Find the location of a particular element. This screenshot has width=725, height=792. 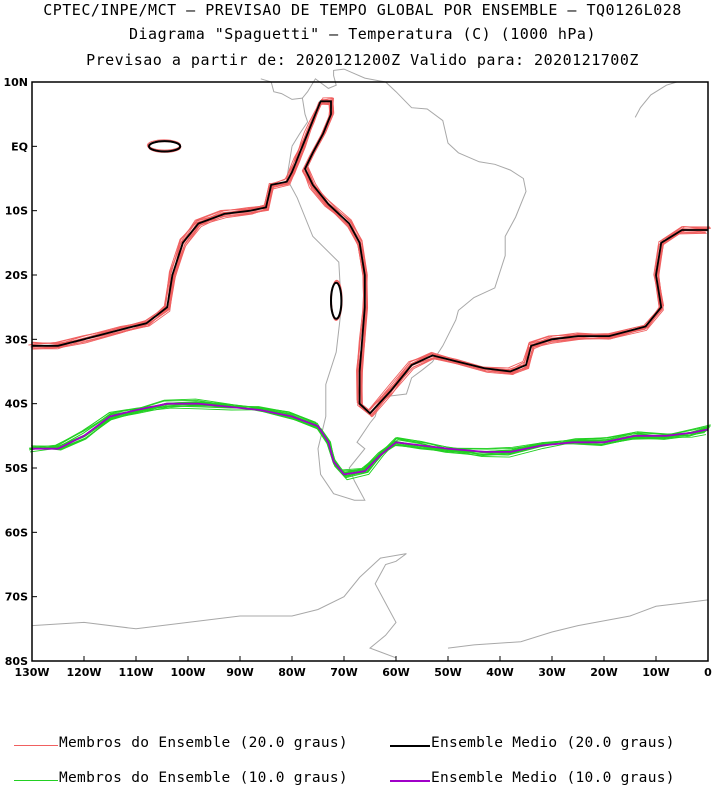

x-tick-label: 120W is located at coordinates (83, 672).